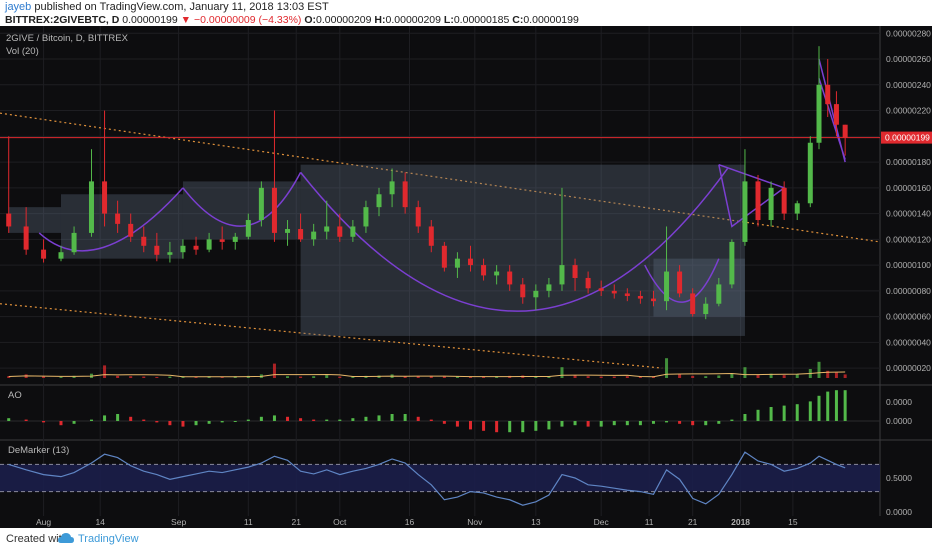  Describe the element at coordinates (908, 111) in the screenshot. I see `price-tick-label: 0.00000220` at that location.